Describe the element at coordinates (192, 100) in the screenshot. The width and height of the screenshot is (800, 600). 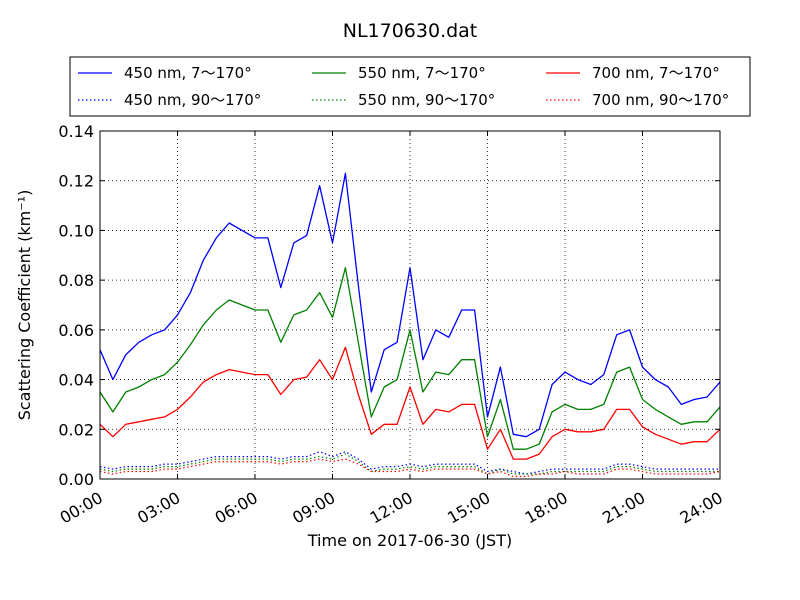
I see `legend-label: 450 nm, 90～170°` at that location.